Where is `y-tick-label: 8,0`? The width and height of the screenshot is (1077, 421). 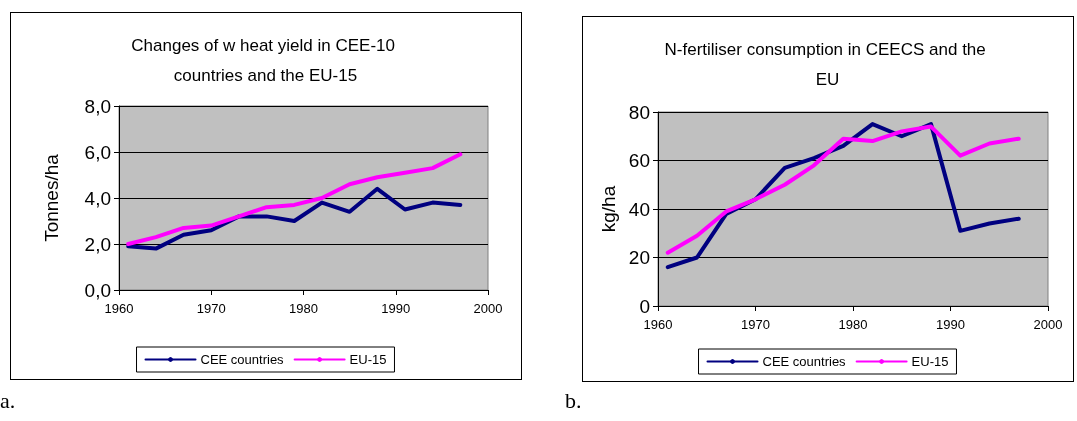
y-tick-label: 8,0 is located at coordinates (97, 106).